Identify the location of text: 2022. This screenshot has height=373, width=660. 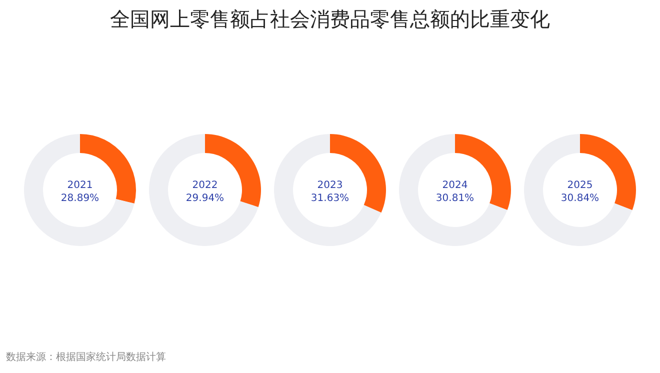
(205, 185).